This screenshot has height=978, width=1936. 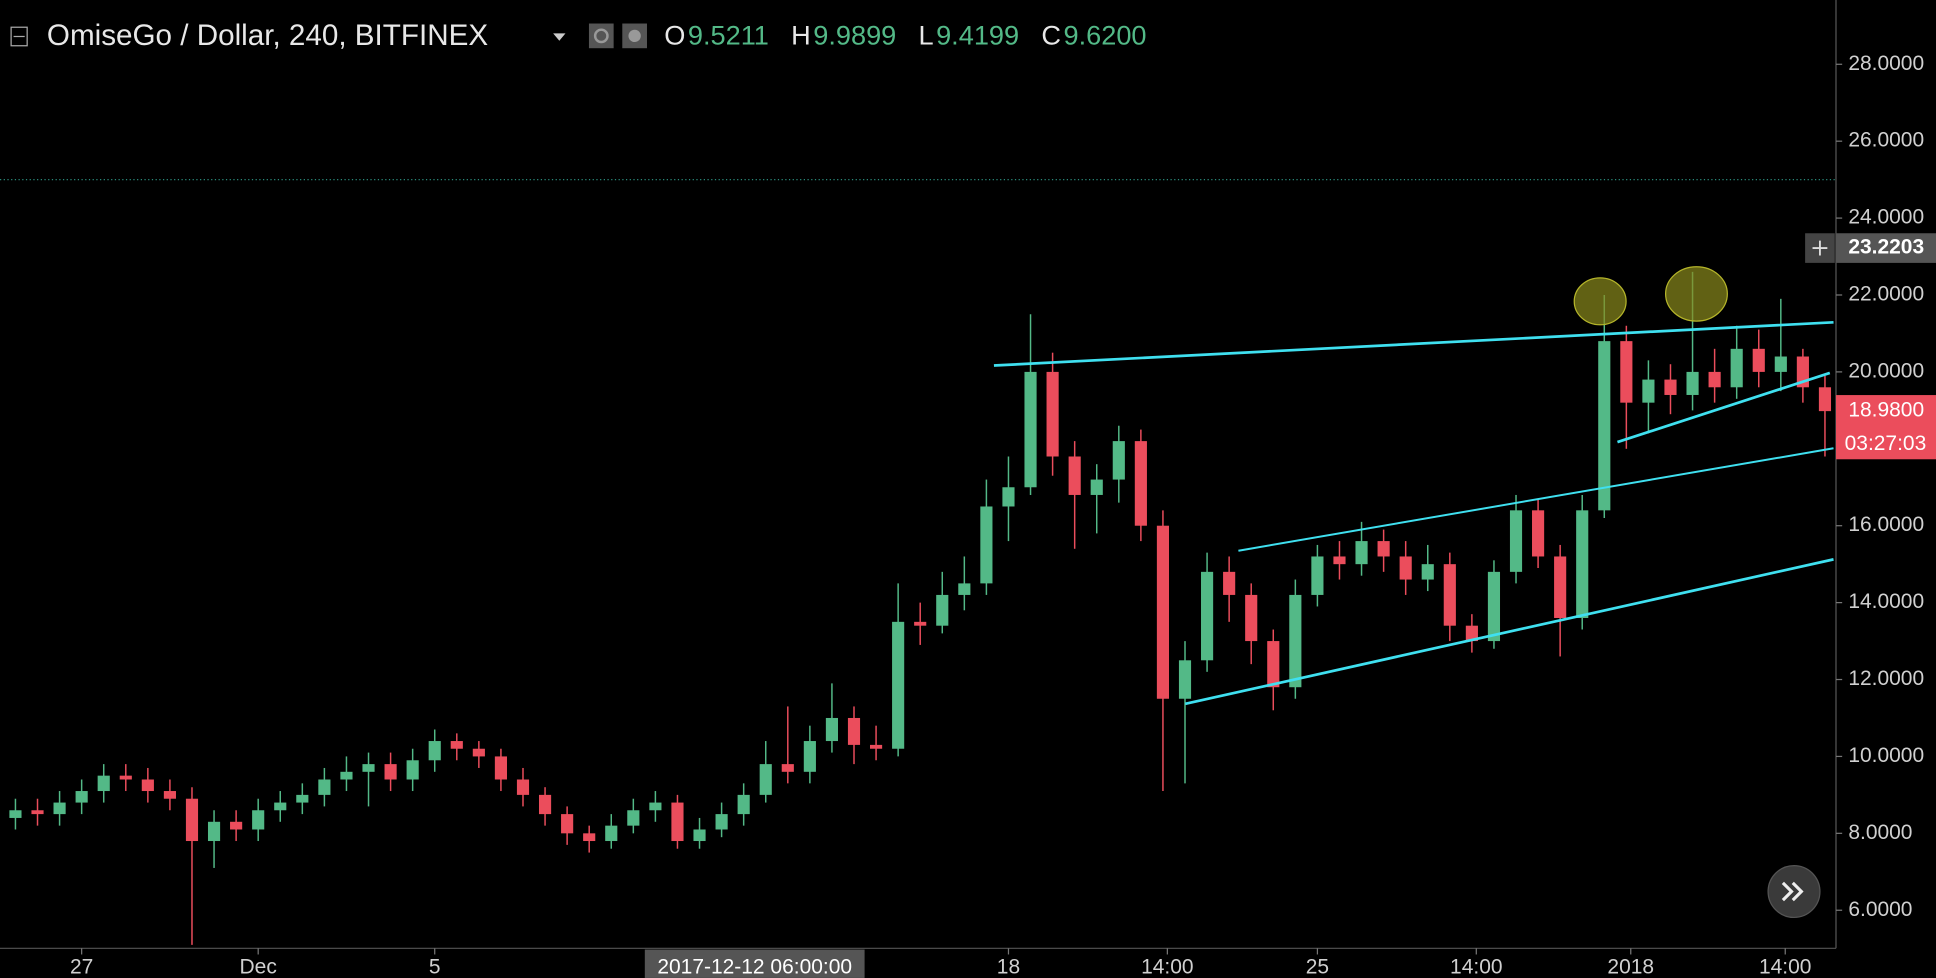 I want to click on y-tick-label: 10.0000, so click(x=1886, y=755).